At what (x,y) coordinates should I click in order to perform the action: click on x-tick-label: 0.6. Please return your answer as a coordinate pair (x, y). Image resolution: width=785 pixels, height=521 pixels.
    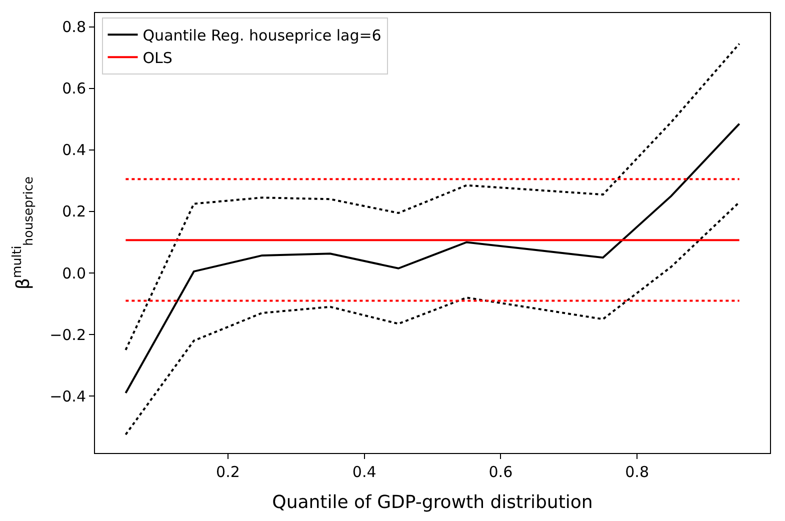
    Looking at the image, I should click on (500, 472).